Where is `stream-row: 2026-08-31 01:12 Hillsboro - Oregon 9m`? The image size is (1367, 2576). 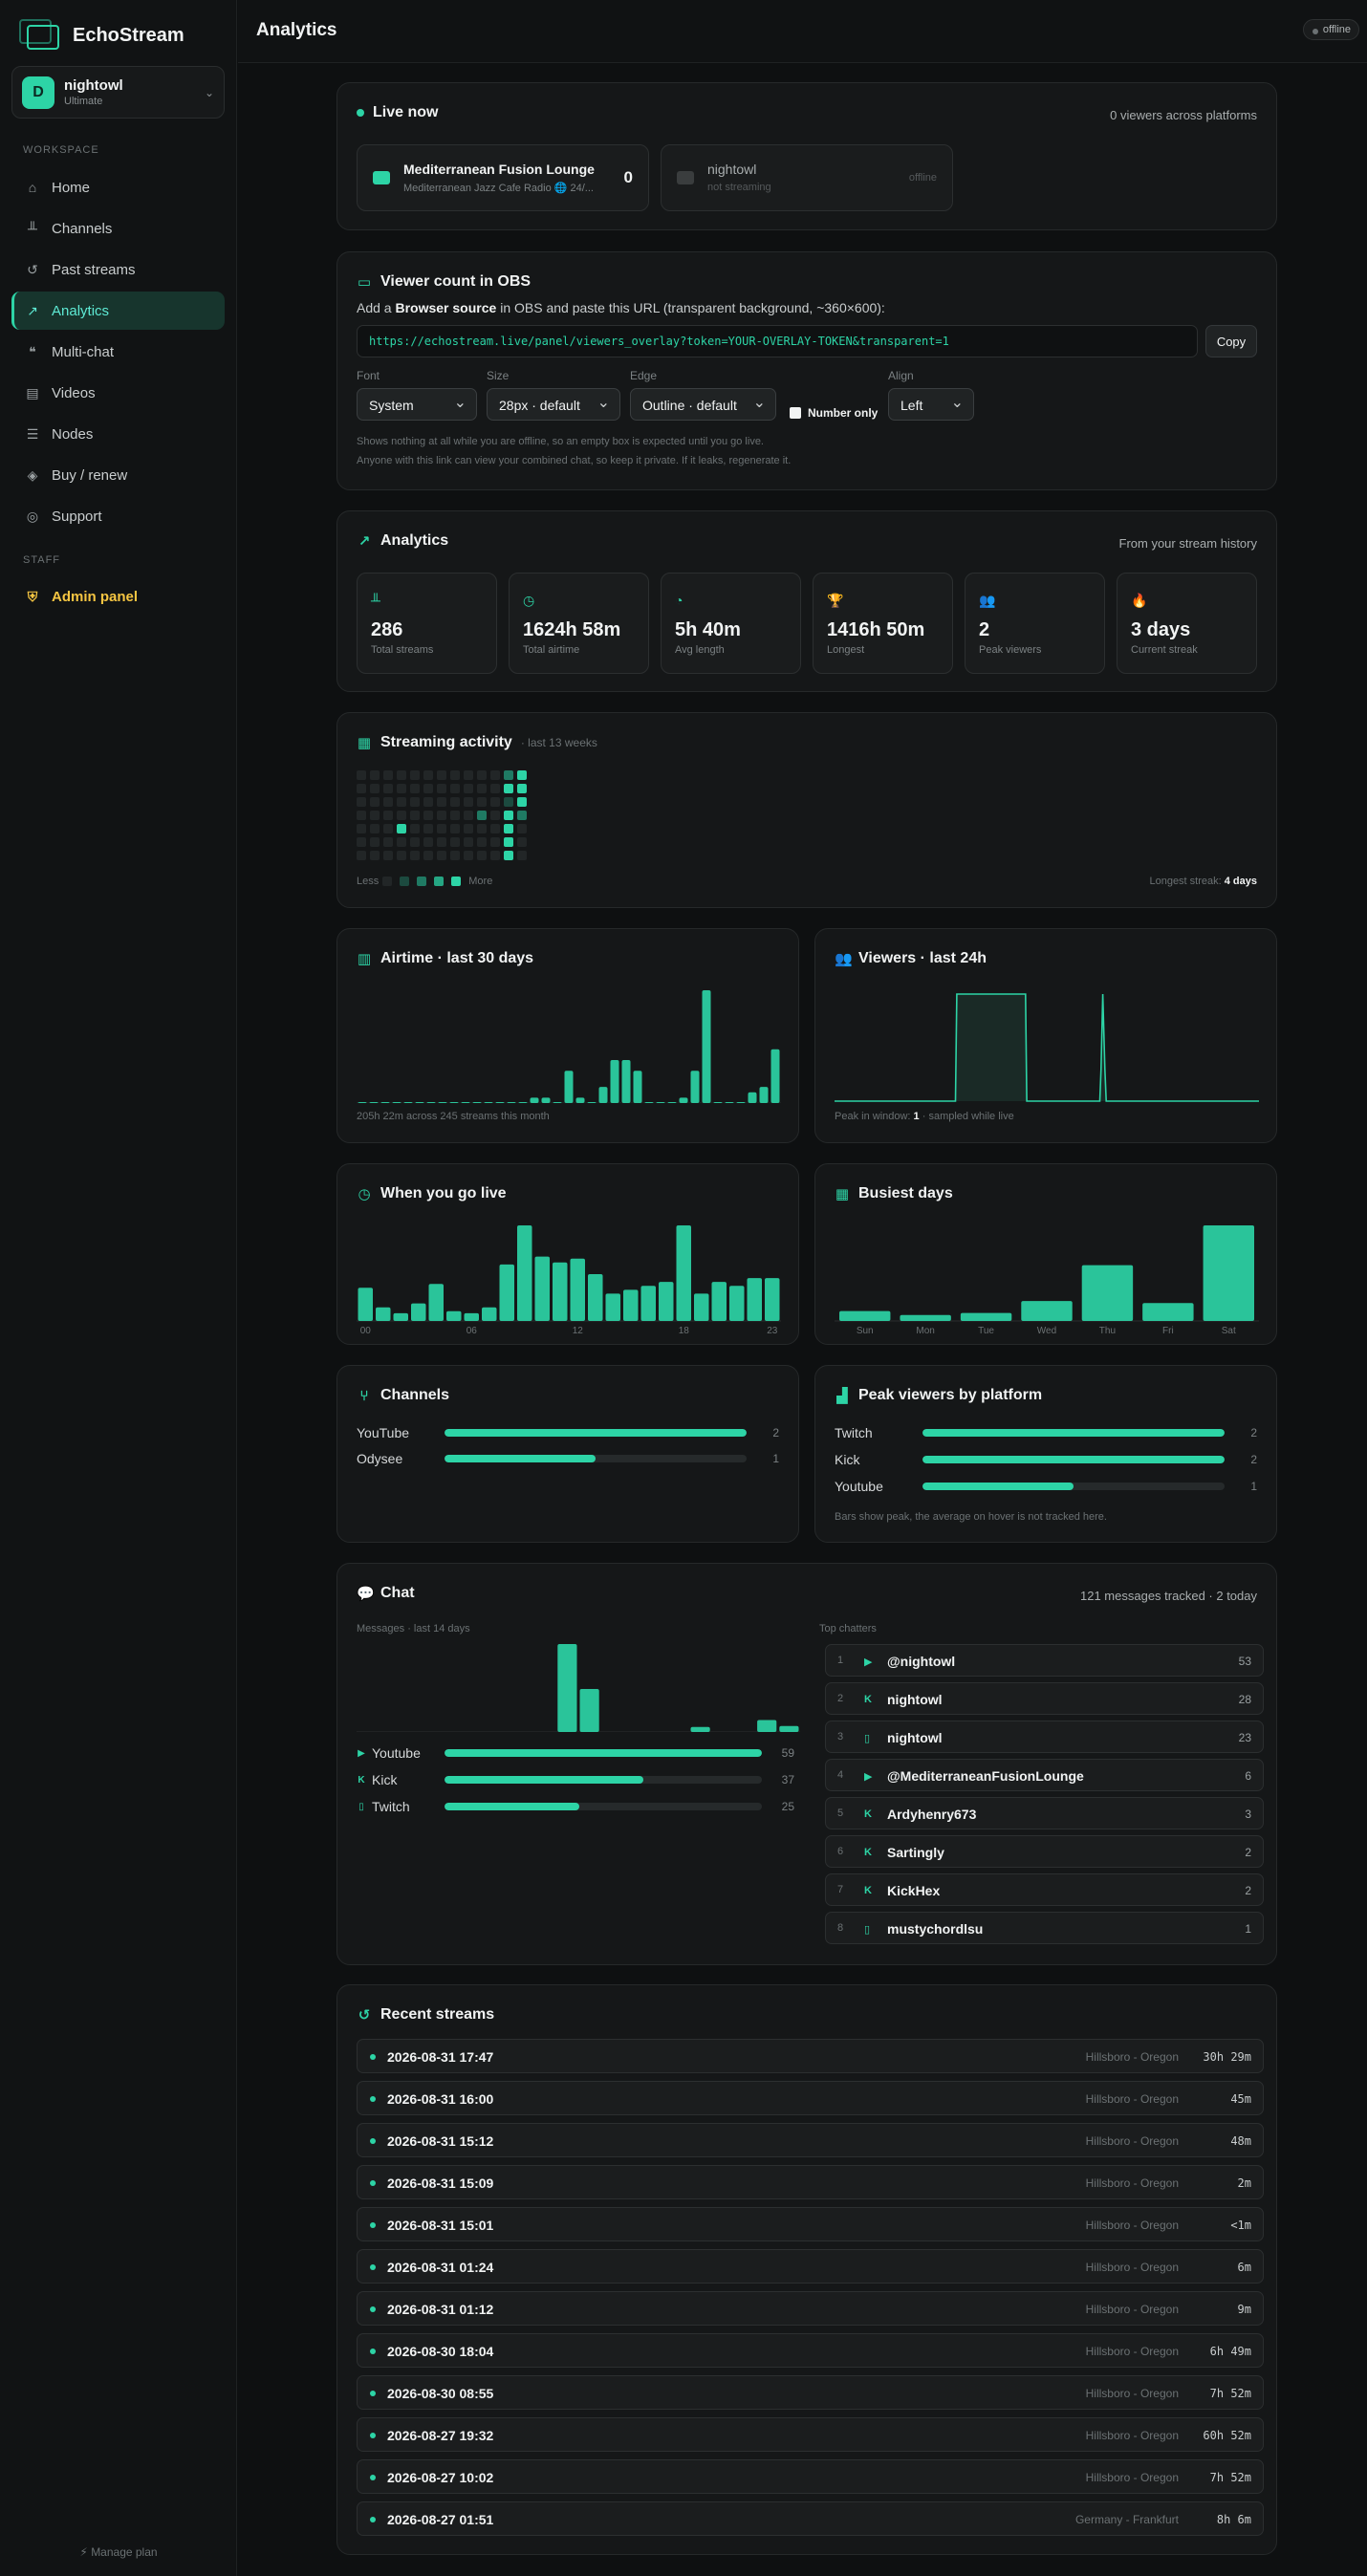
stream-row: 2026-08-31 01:12 Hillsboro - Oregon 9m is located at coordinates (810, 2308).